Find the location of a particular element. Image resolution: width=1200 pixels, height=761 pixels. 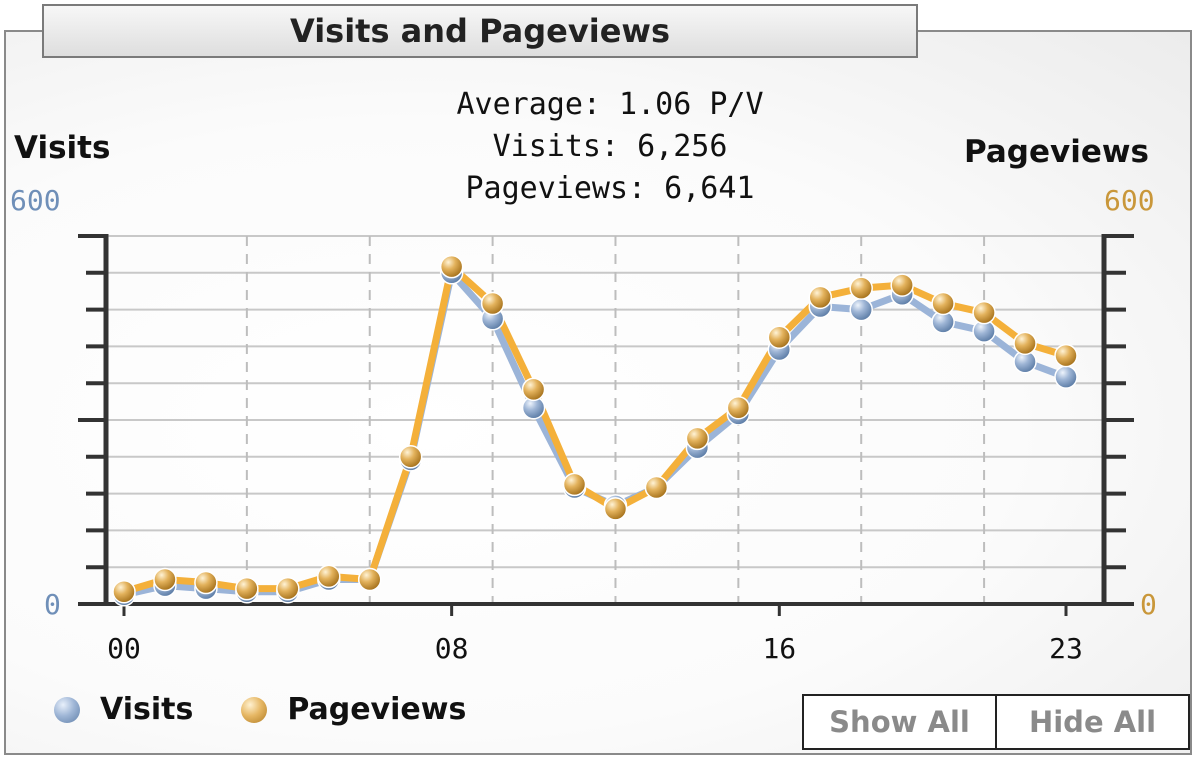

x-tick-label: 16 is located at coordinates (779, 648).